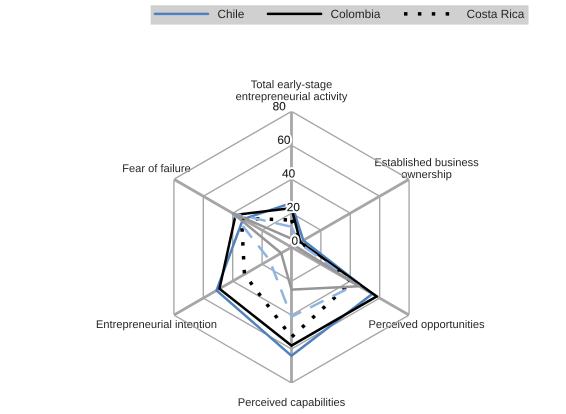 The height and width of the screenshot is (414, 566). Describe the element at coordinates (426, 325) in the screenshot. I see `spoke-label: Perceived opportunities` at that location.